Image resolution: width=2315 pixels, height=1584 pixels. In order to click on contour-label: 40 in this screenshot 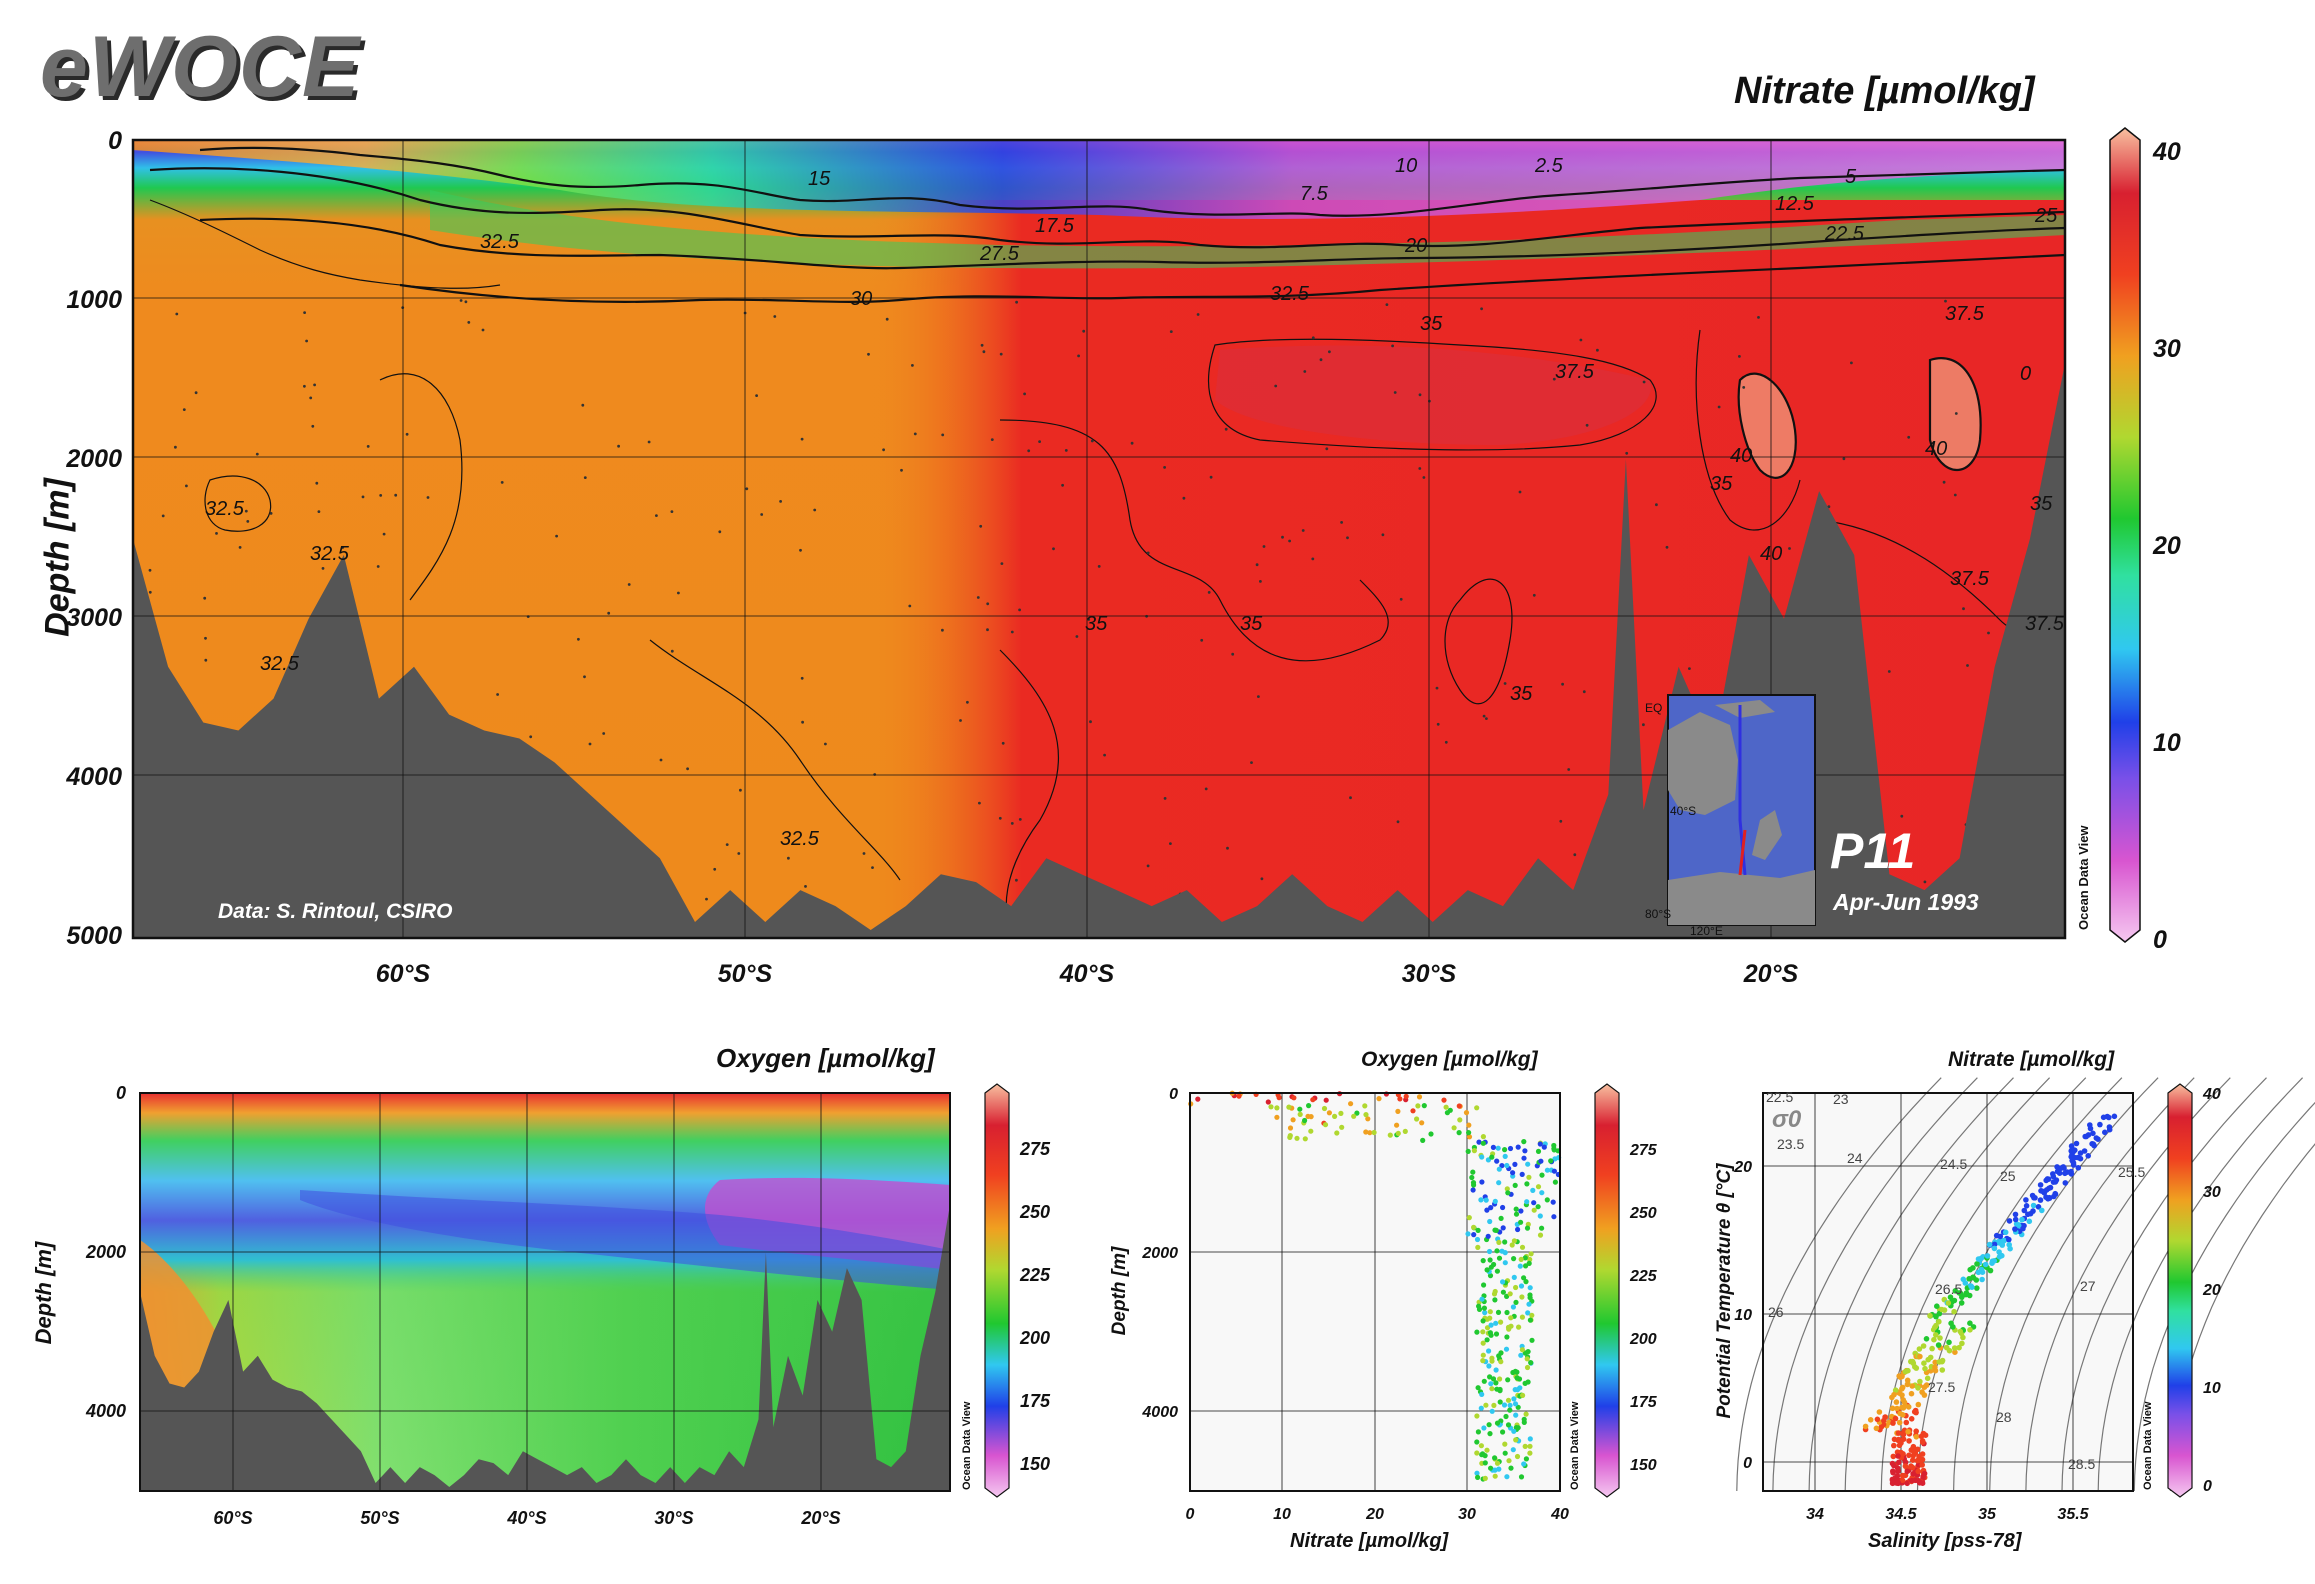, I will do `click(1936, 449)`.